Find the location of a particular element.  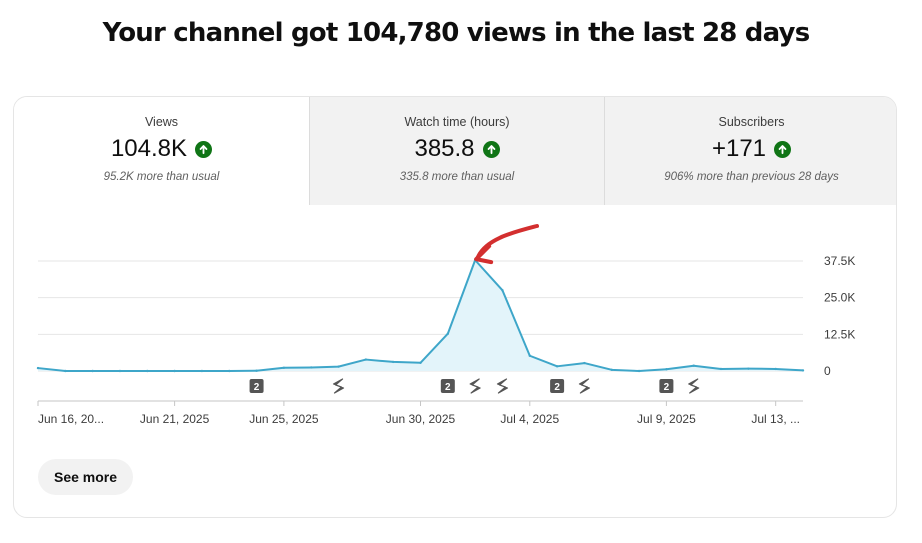

metric-label: Subscribers is located at coordinates (751, 122).